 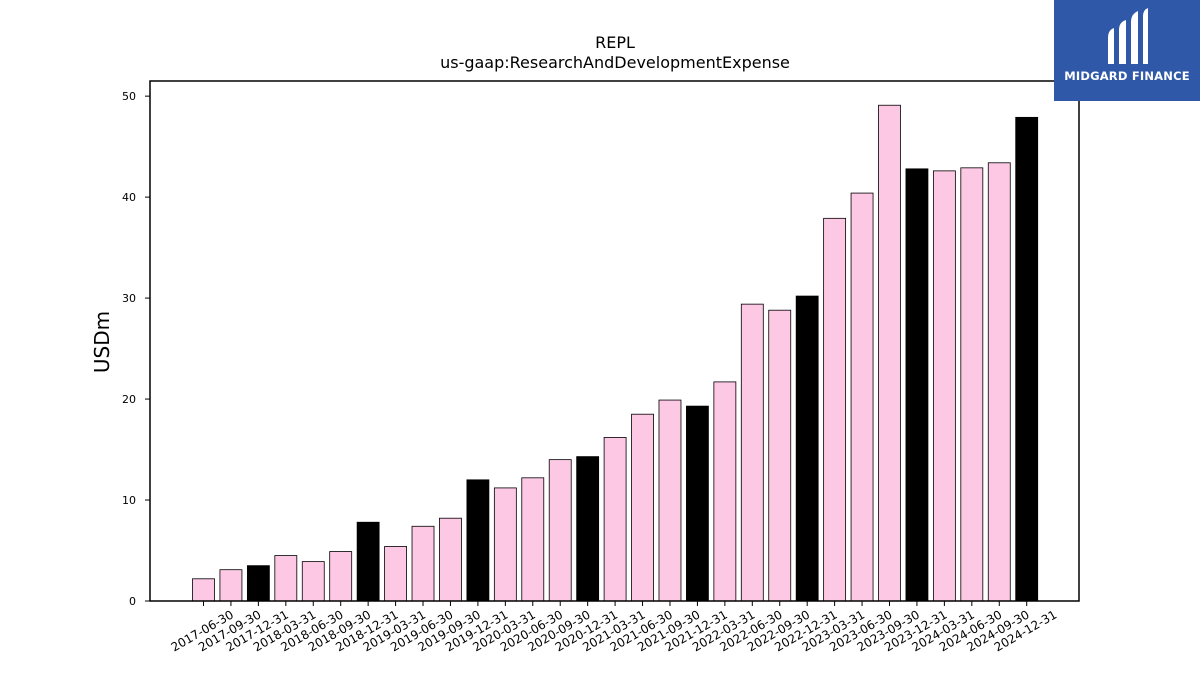 I want to click on chart-subtitle: us-gaap:ResearchAndDevelopmentExpense, so click(x=615, y=62).